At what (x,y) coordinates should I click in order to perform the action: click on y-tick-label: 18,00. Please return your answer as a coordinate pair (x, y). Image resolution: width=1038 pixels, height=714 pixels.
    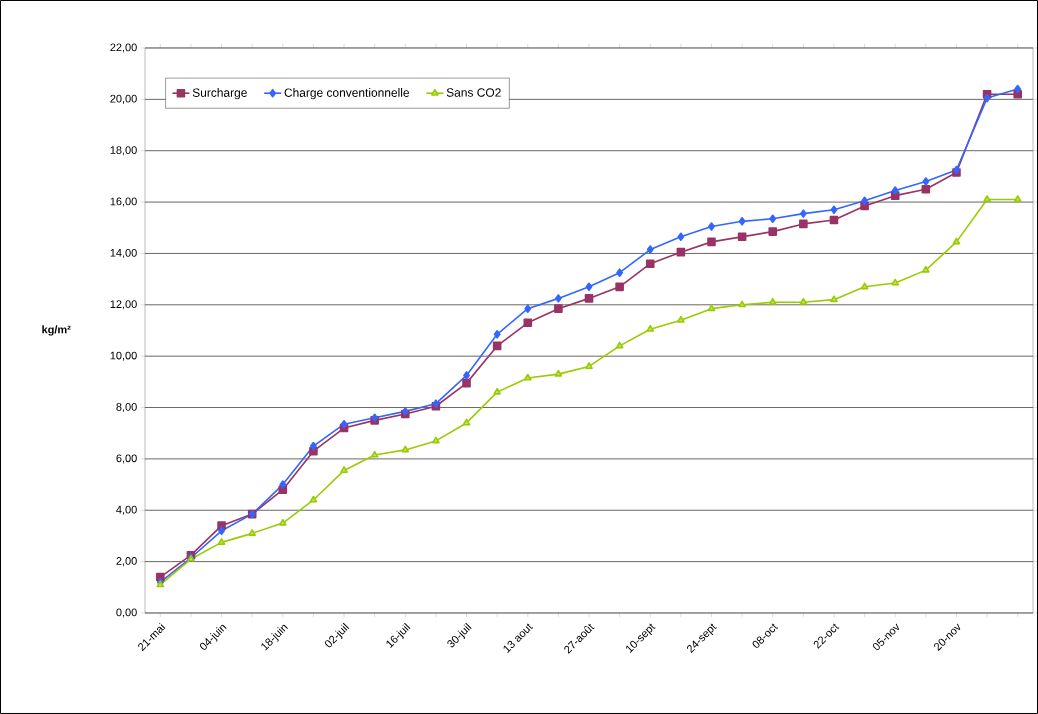
    Looking at the image, I should click on (123, 151).